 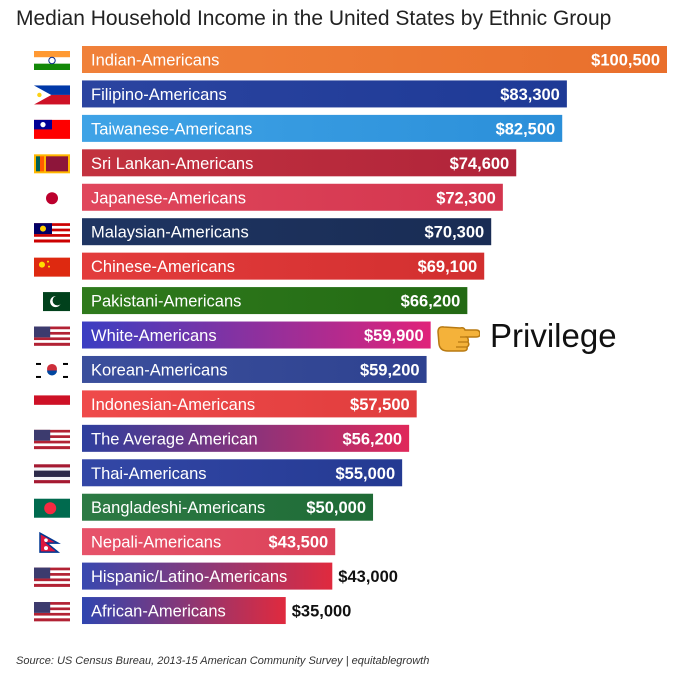 What do you see at coordinates (189, 577) in the screenshot?
I see `category-label: Hispanic/Latino-Americans` at bounding box center [189, 577].